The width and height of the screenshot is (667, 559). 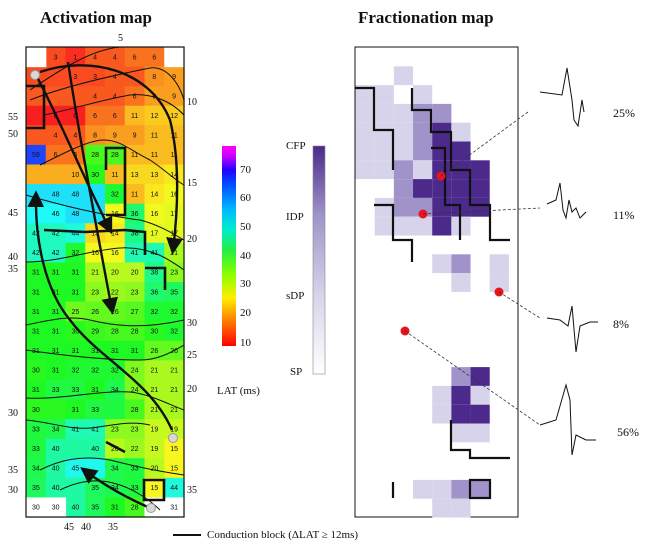 I want to click on egm-trace-sp, so click(x=567, y=419).